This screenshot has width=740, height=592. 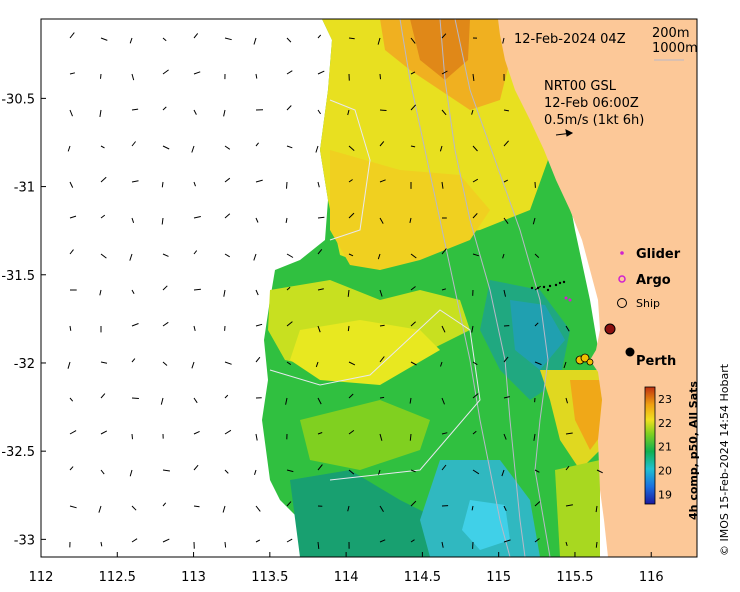 What do you see at coordinates (41, 577) in the screenshot?
I see `x-tick-label: 112` at bounding box center [41, 577].